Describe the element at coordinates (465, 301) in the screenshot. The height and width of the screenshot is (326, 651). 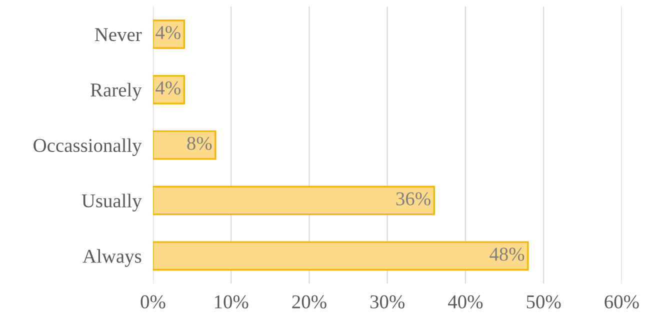
I see `x-tick-label: 40%` at that location.